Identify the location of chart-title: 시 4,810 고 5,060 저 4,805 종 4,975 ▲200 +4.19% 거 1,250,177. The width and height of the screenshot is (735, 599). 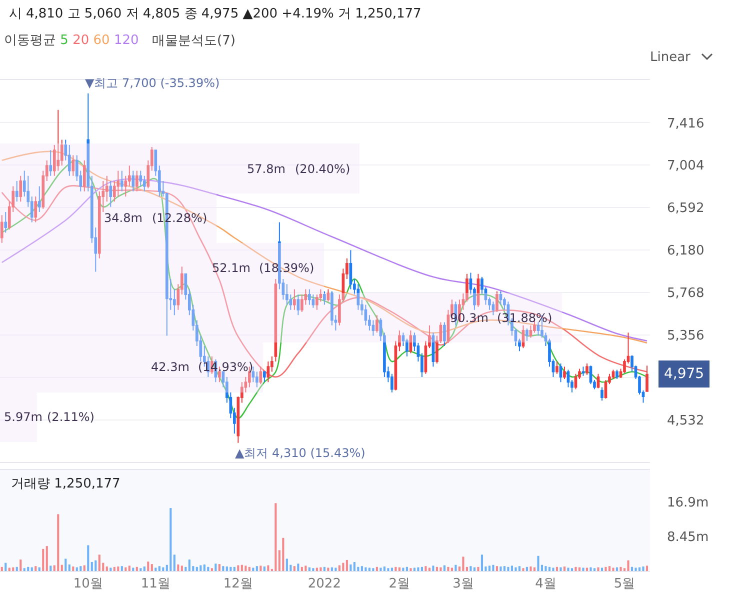
(215, 14).